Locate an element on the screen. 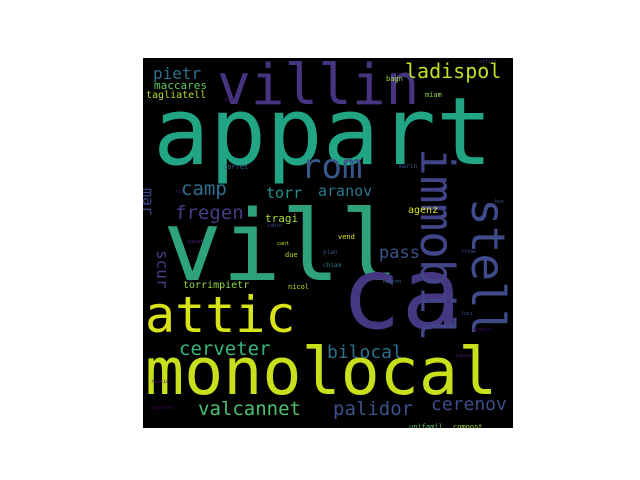 Image resolution: width=640 pixels, height=480 pixels. word-appart: appart is located at coordinates (323, 132).